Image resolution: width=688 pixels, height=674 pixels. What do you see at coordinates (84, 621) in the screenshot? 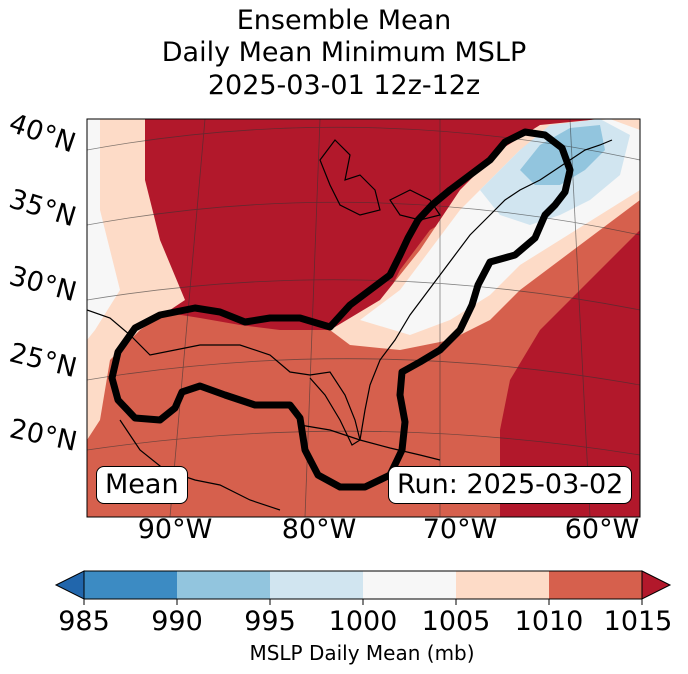
I see `colorbar-tick-985: 985` at bounding box center [84, 621].